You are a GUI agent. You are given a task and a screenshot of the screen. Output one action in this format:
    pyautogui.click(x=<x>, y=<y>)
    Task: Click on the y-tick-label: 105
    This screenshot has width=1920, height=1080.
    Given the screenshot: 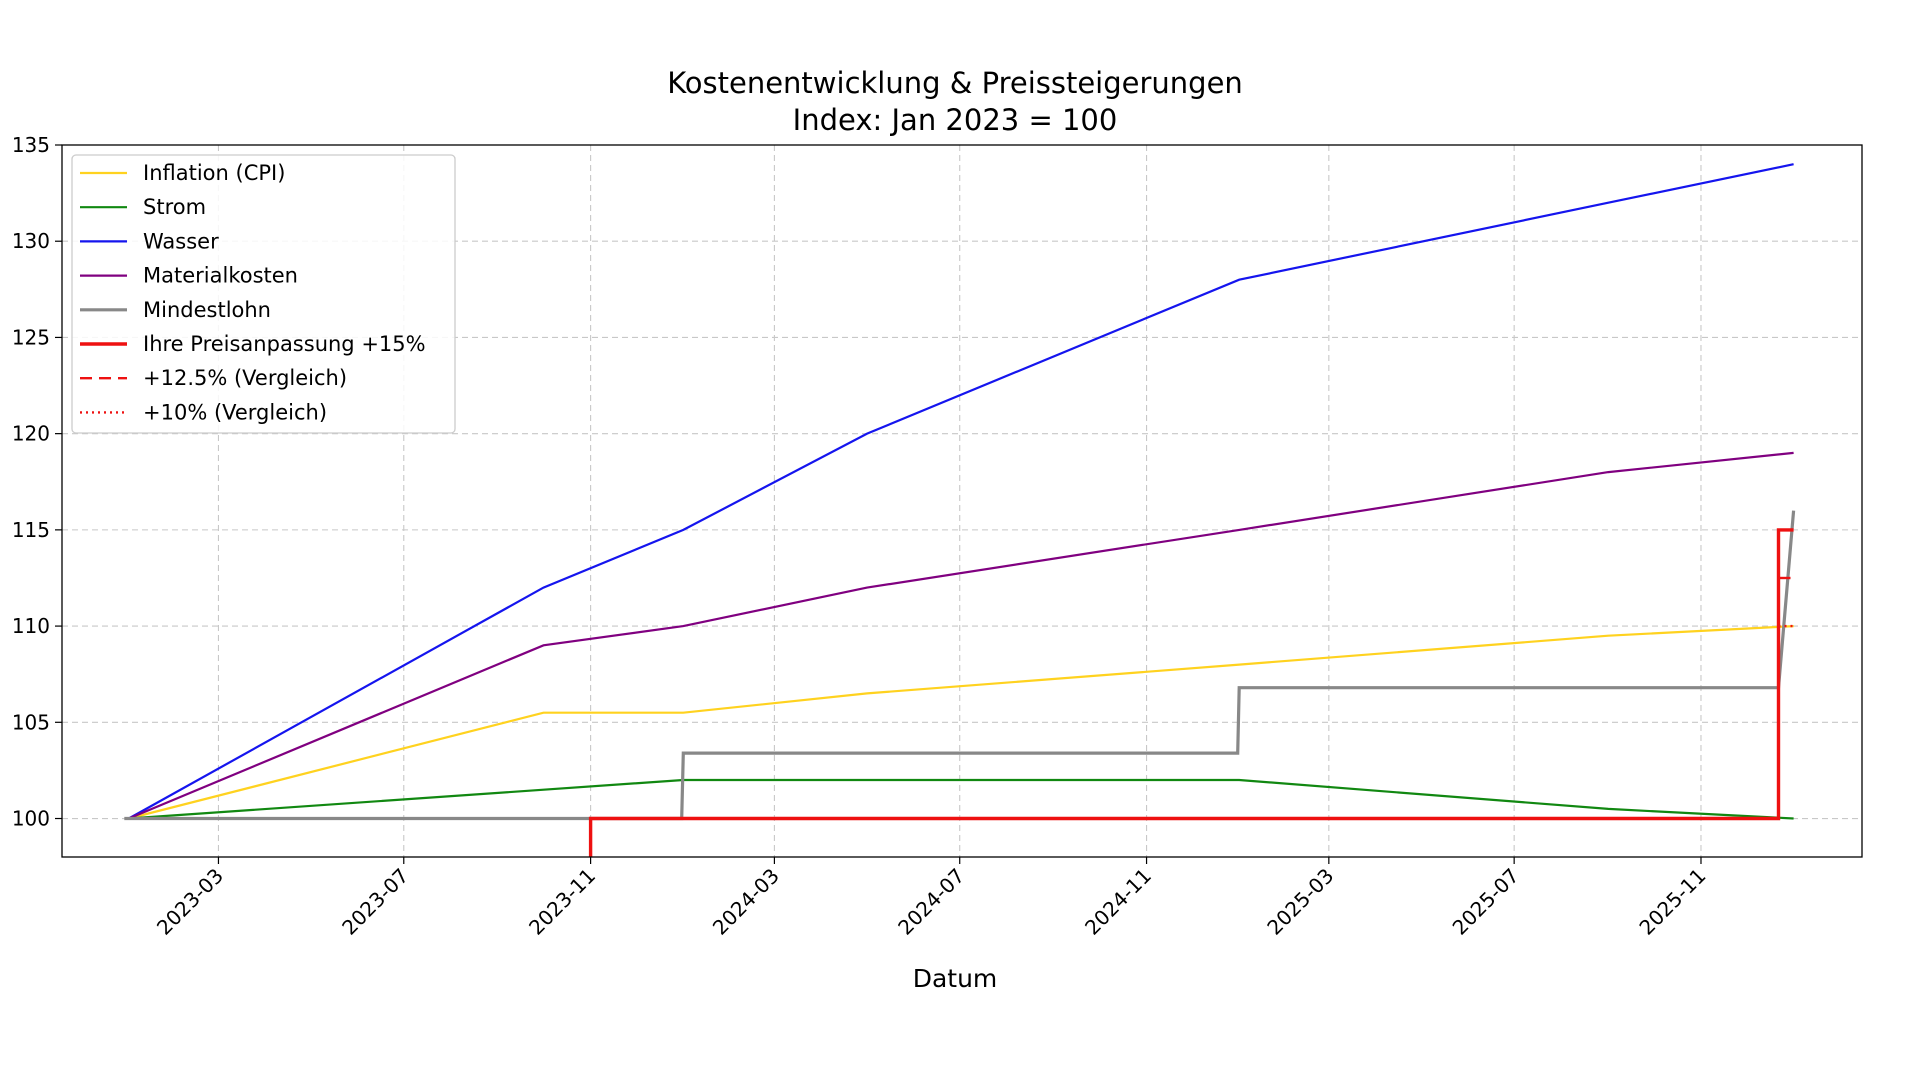 What is the action you would take?
    pyautogui.click(x=31, y=722)
    